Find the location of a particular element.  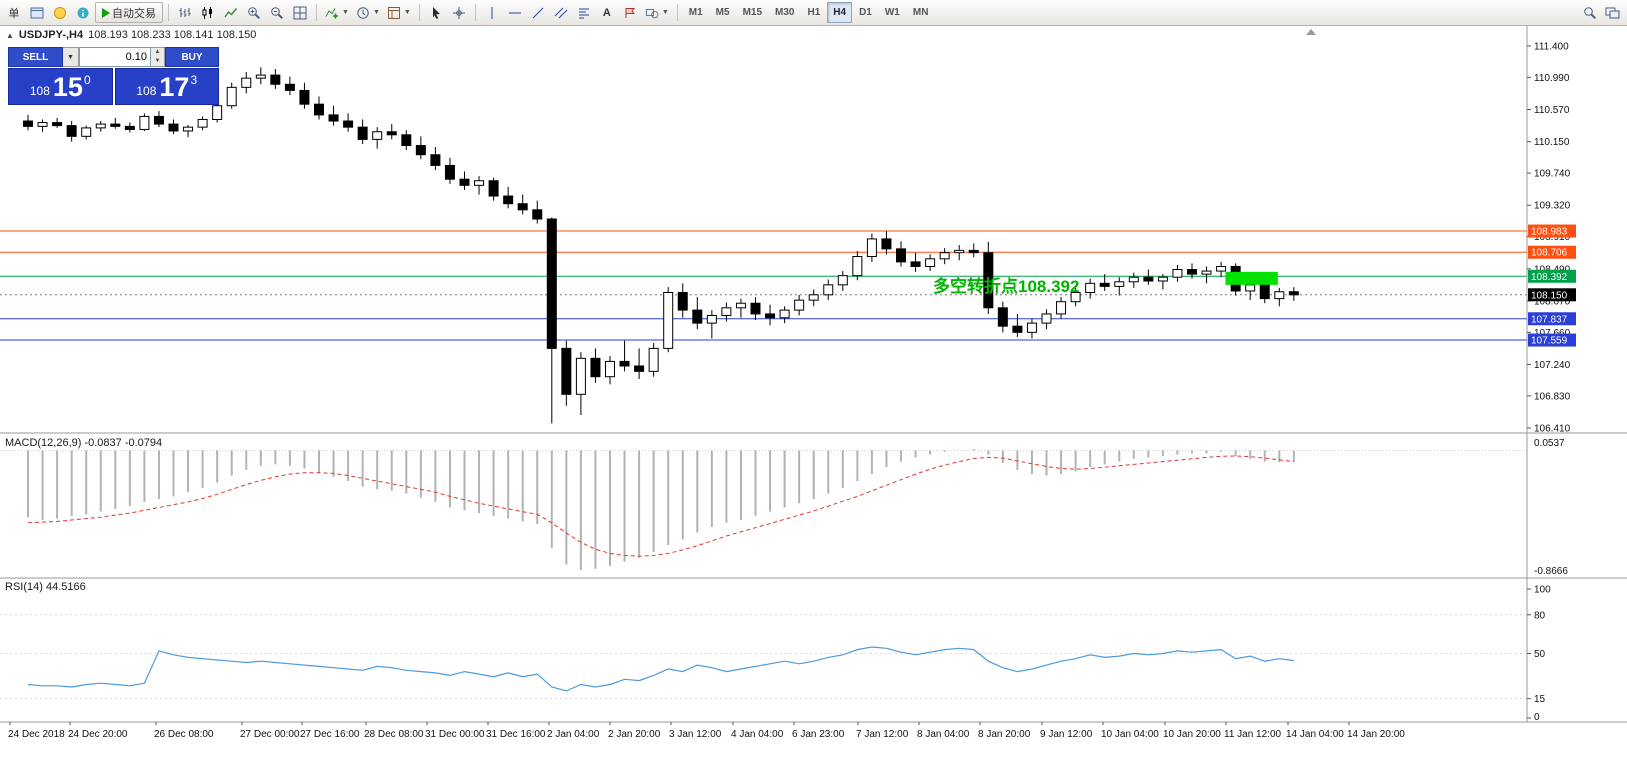

trade-options-dropdown: ▼ is located at coordinates (71, 57).